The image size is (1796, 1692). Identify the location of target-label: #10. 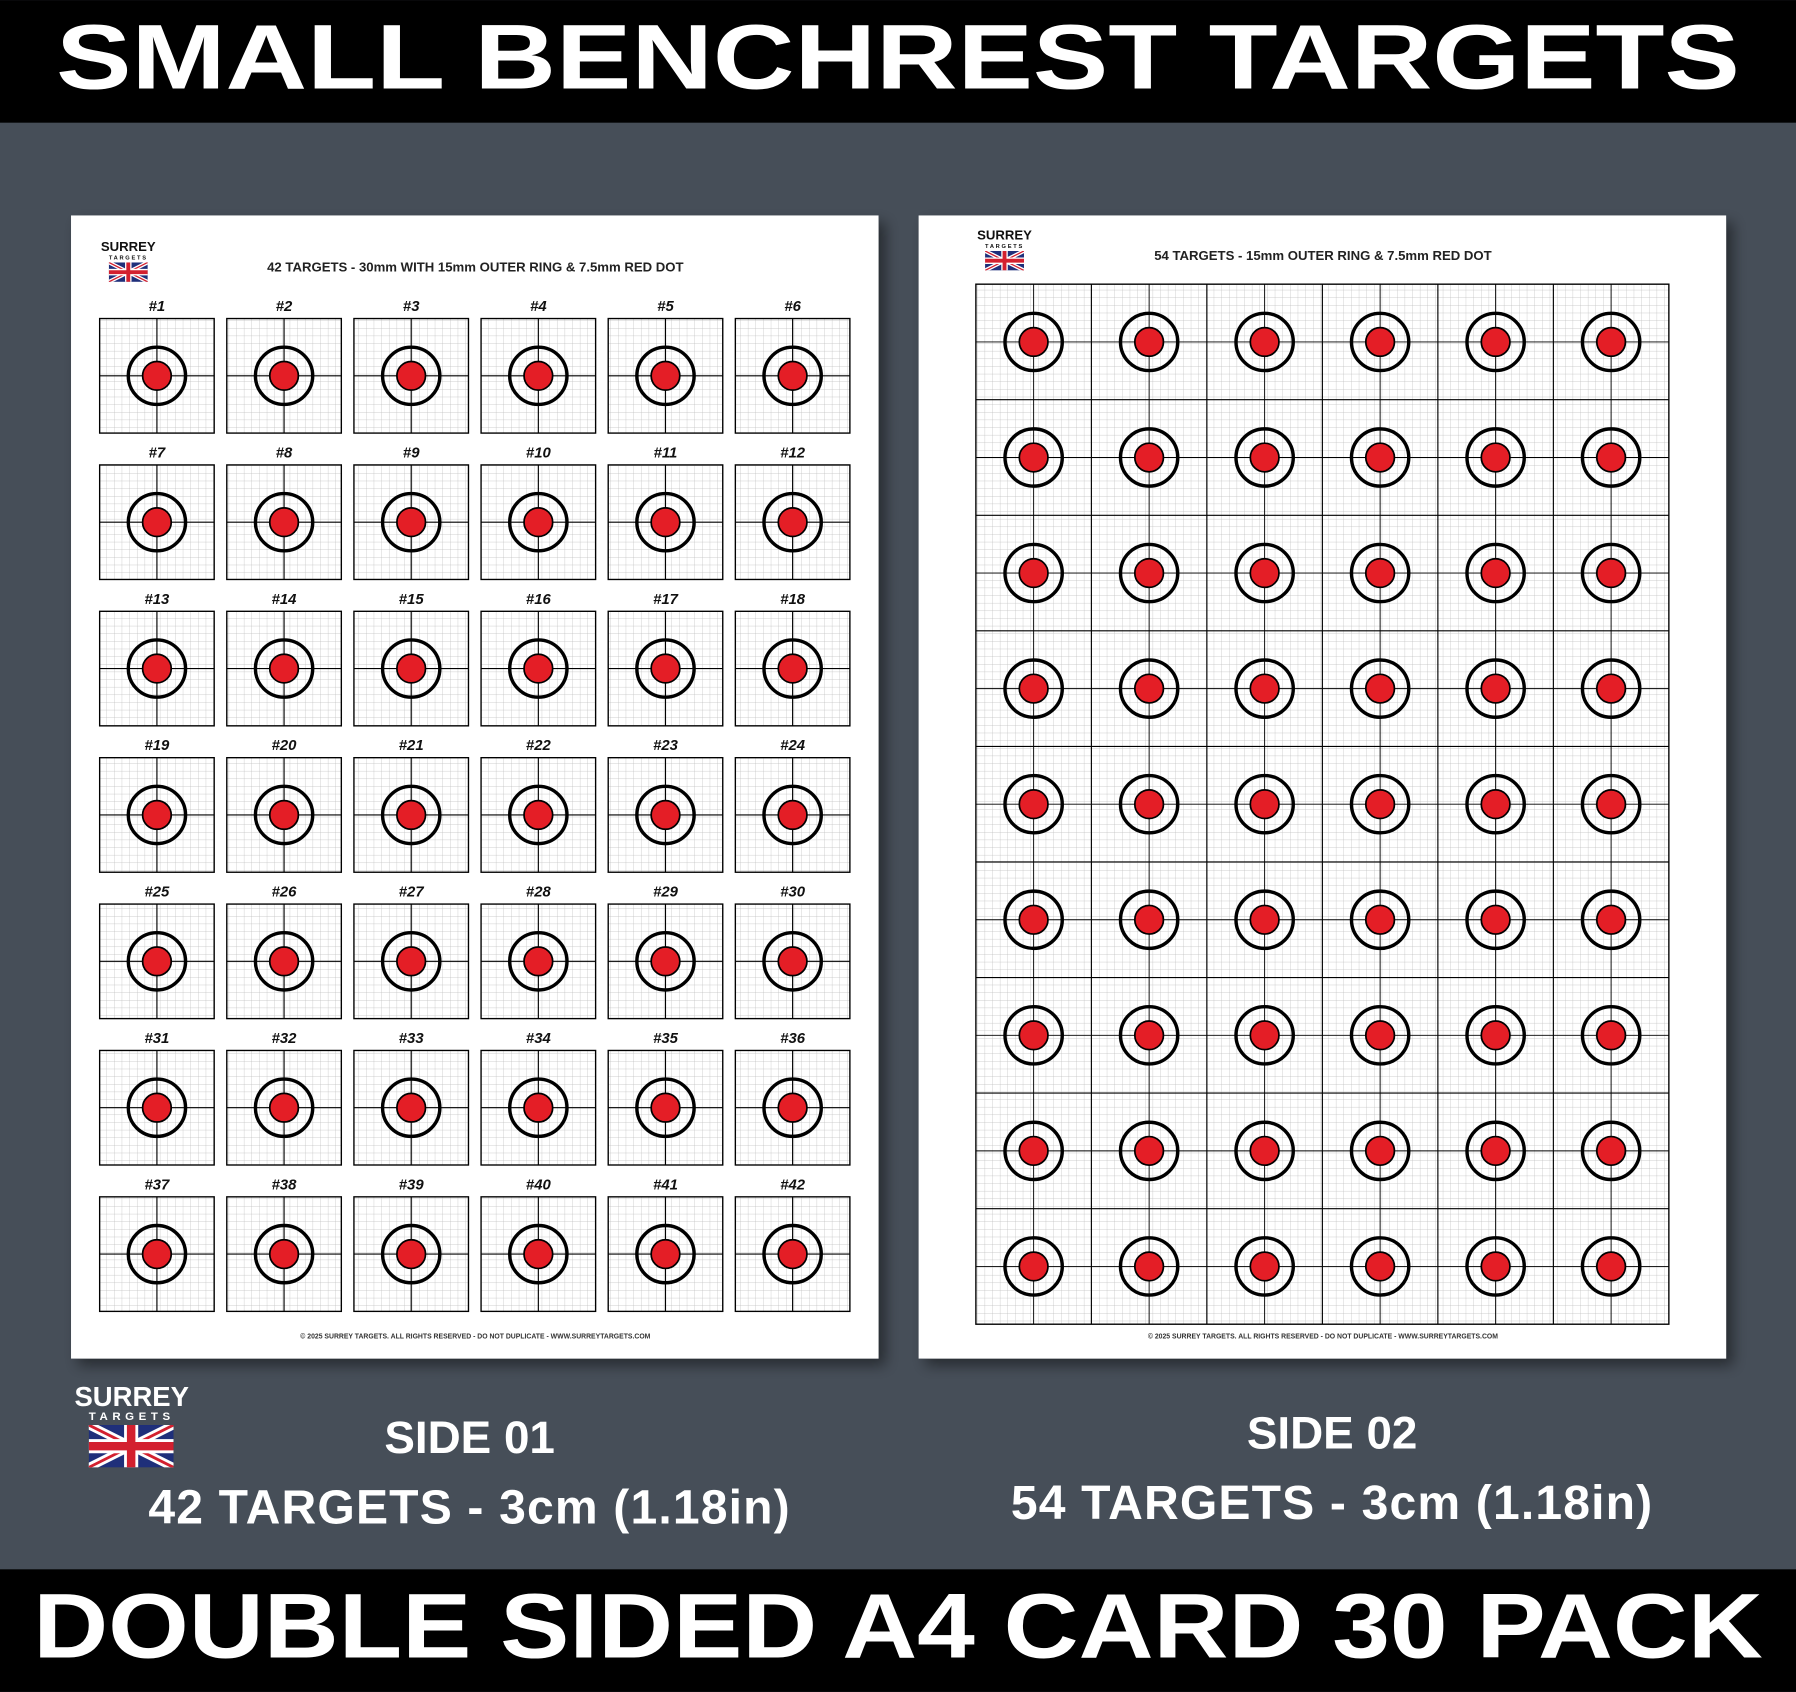
(539, 453).